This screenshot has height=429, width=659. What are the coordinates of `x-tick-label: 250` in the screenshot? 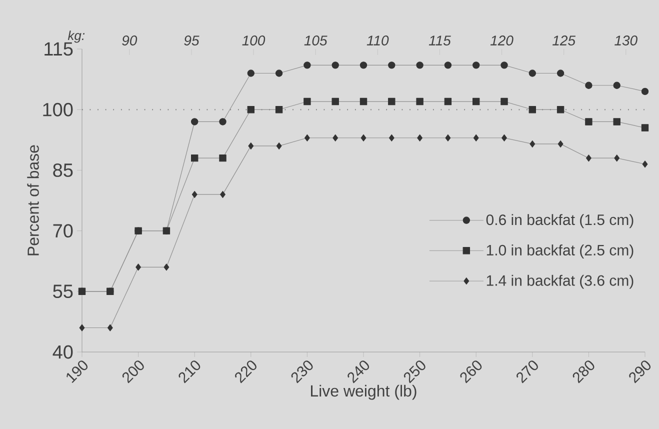 It's located at (415, 372).